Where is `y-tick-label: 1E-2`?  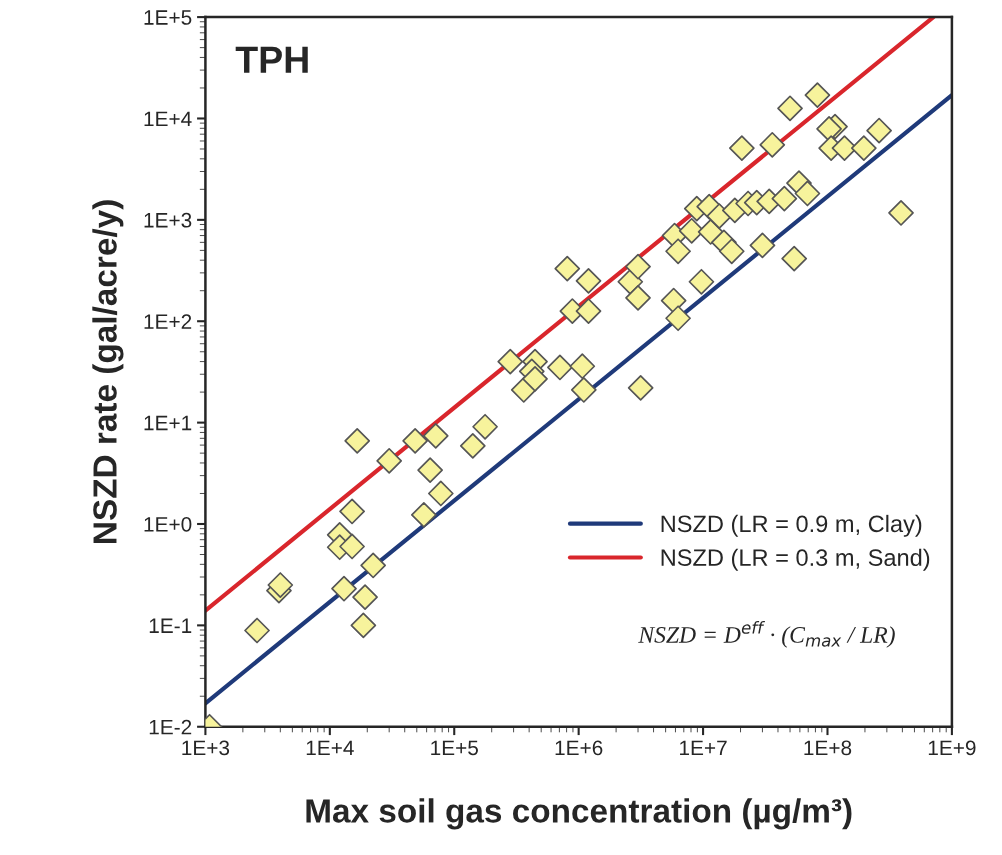 y-tick-label: 1E-2 is located at coordinates (170, 727).